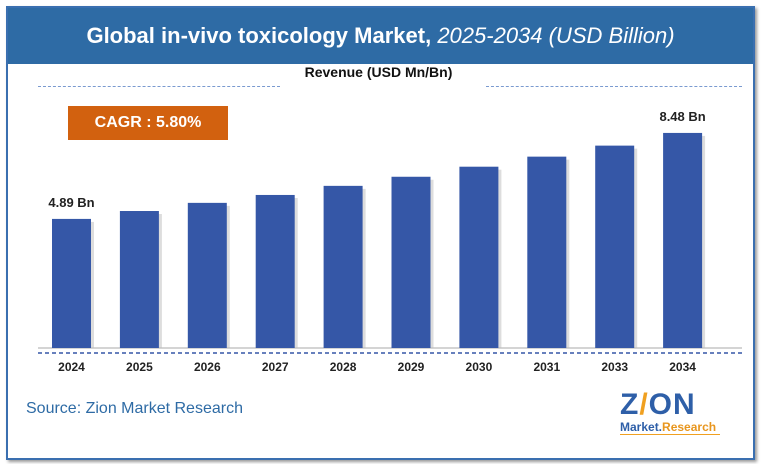 The image size is (761, 464). What do you see at coordinates (134, 408) in the screenshot?
I see `source-text: Source: Zion Market Research` at bounding box center [134, 408].